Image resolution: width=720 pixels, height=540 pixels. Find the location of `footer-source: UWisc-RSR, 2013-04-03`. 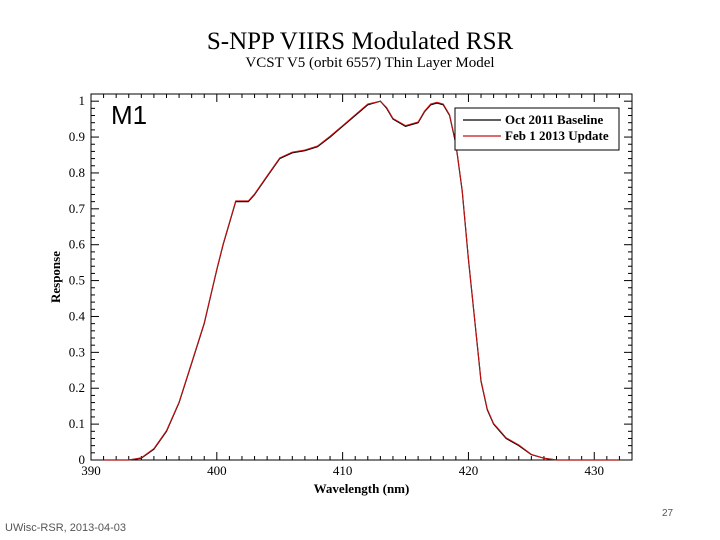

footer-source: UWisc-RSR, 2013-04-03 is located at coordinates (66, 528).